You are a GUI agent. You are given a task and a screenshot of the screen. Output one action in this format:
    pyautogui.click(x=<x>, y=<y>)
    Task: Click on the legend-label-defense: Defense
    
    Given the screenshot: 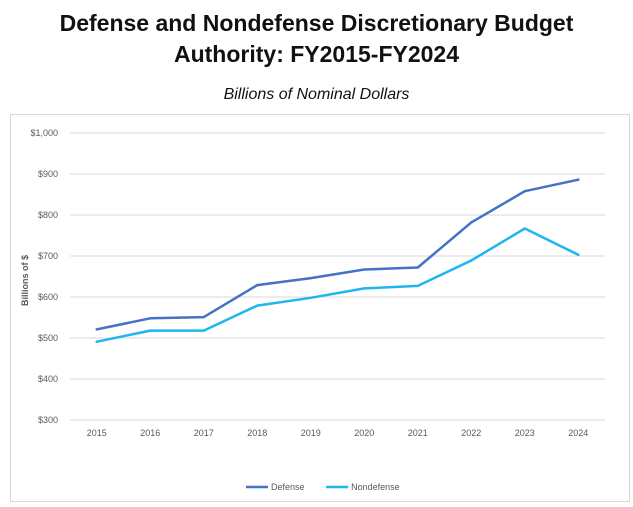 What is the action you would take?
    pyautogui.click(x=288, y=487)
    